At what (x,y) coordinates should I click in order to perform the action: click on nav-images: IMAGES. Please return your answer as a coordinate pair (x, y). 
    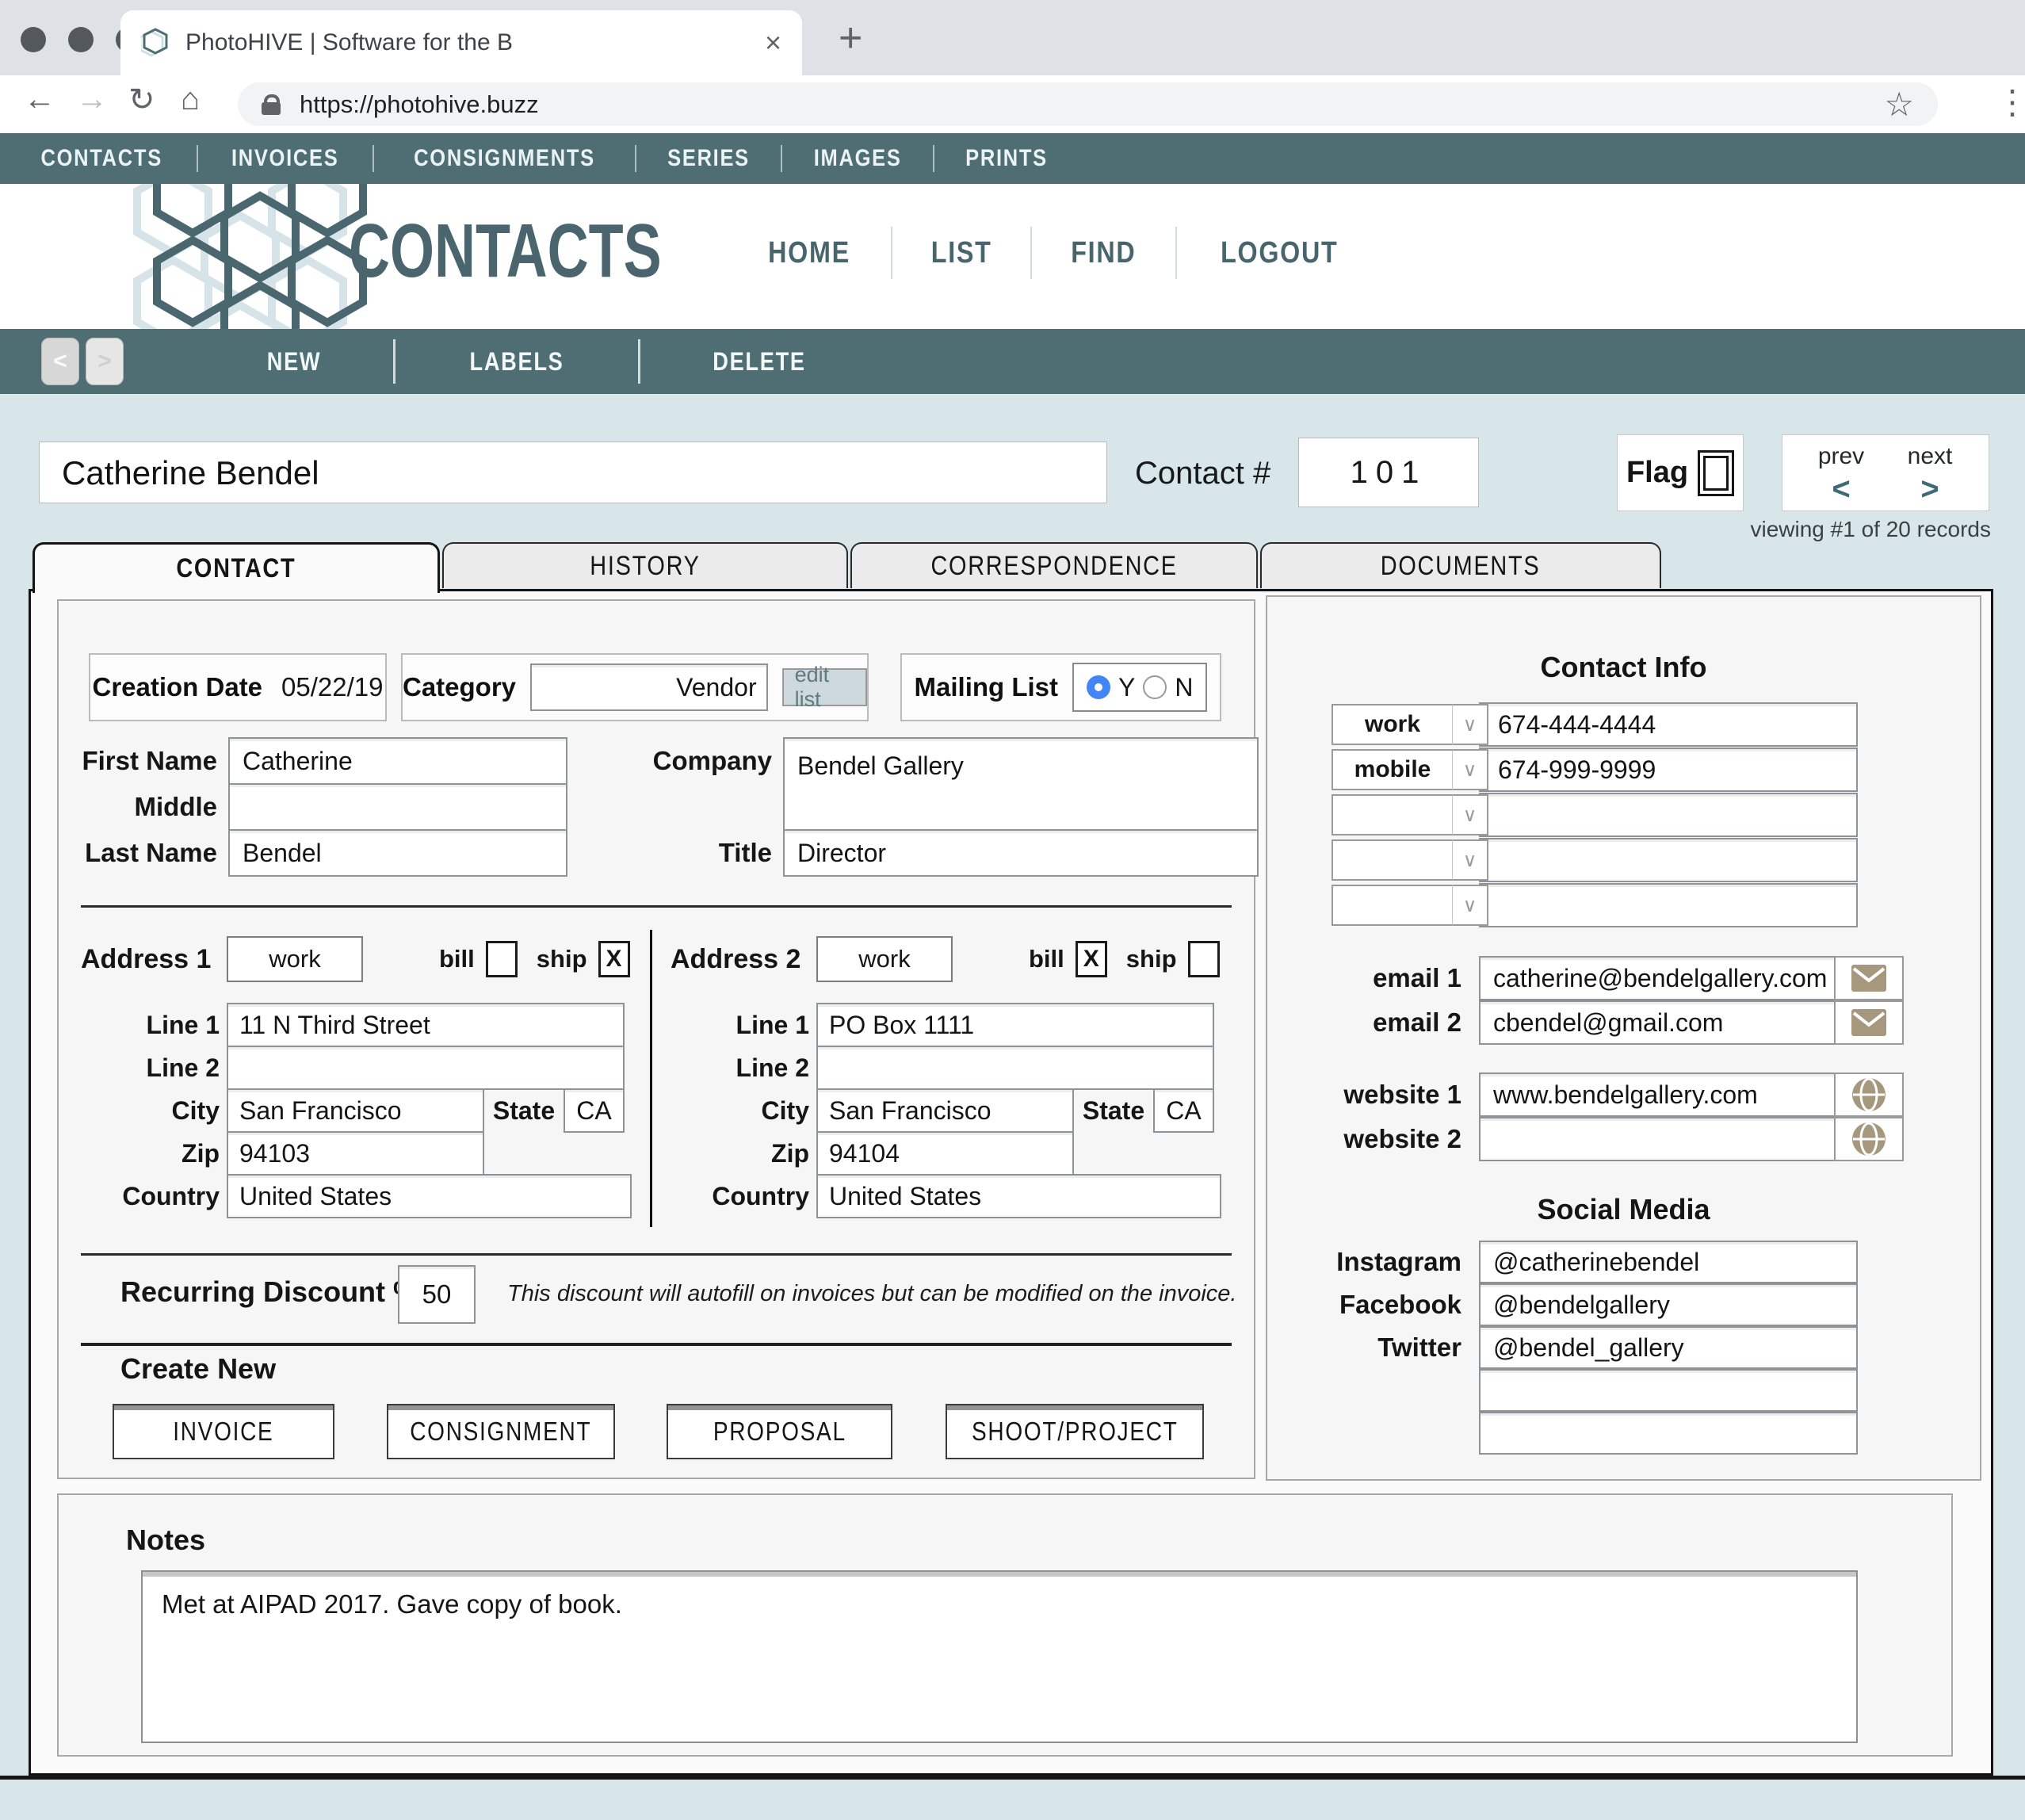
    Looking at the image, I should click on (857, 158).